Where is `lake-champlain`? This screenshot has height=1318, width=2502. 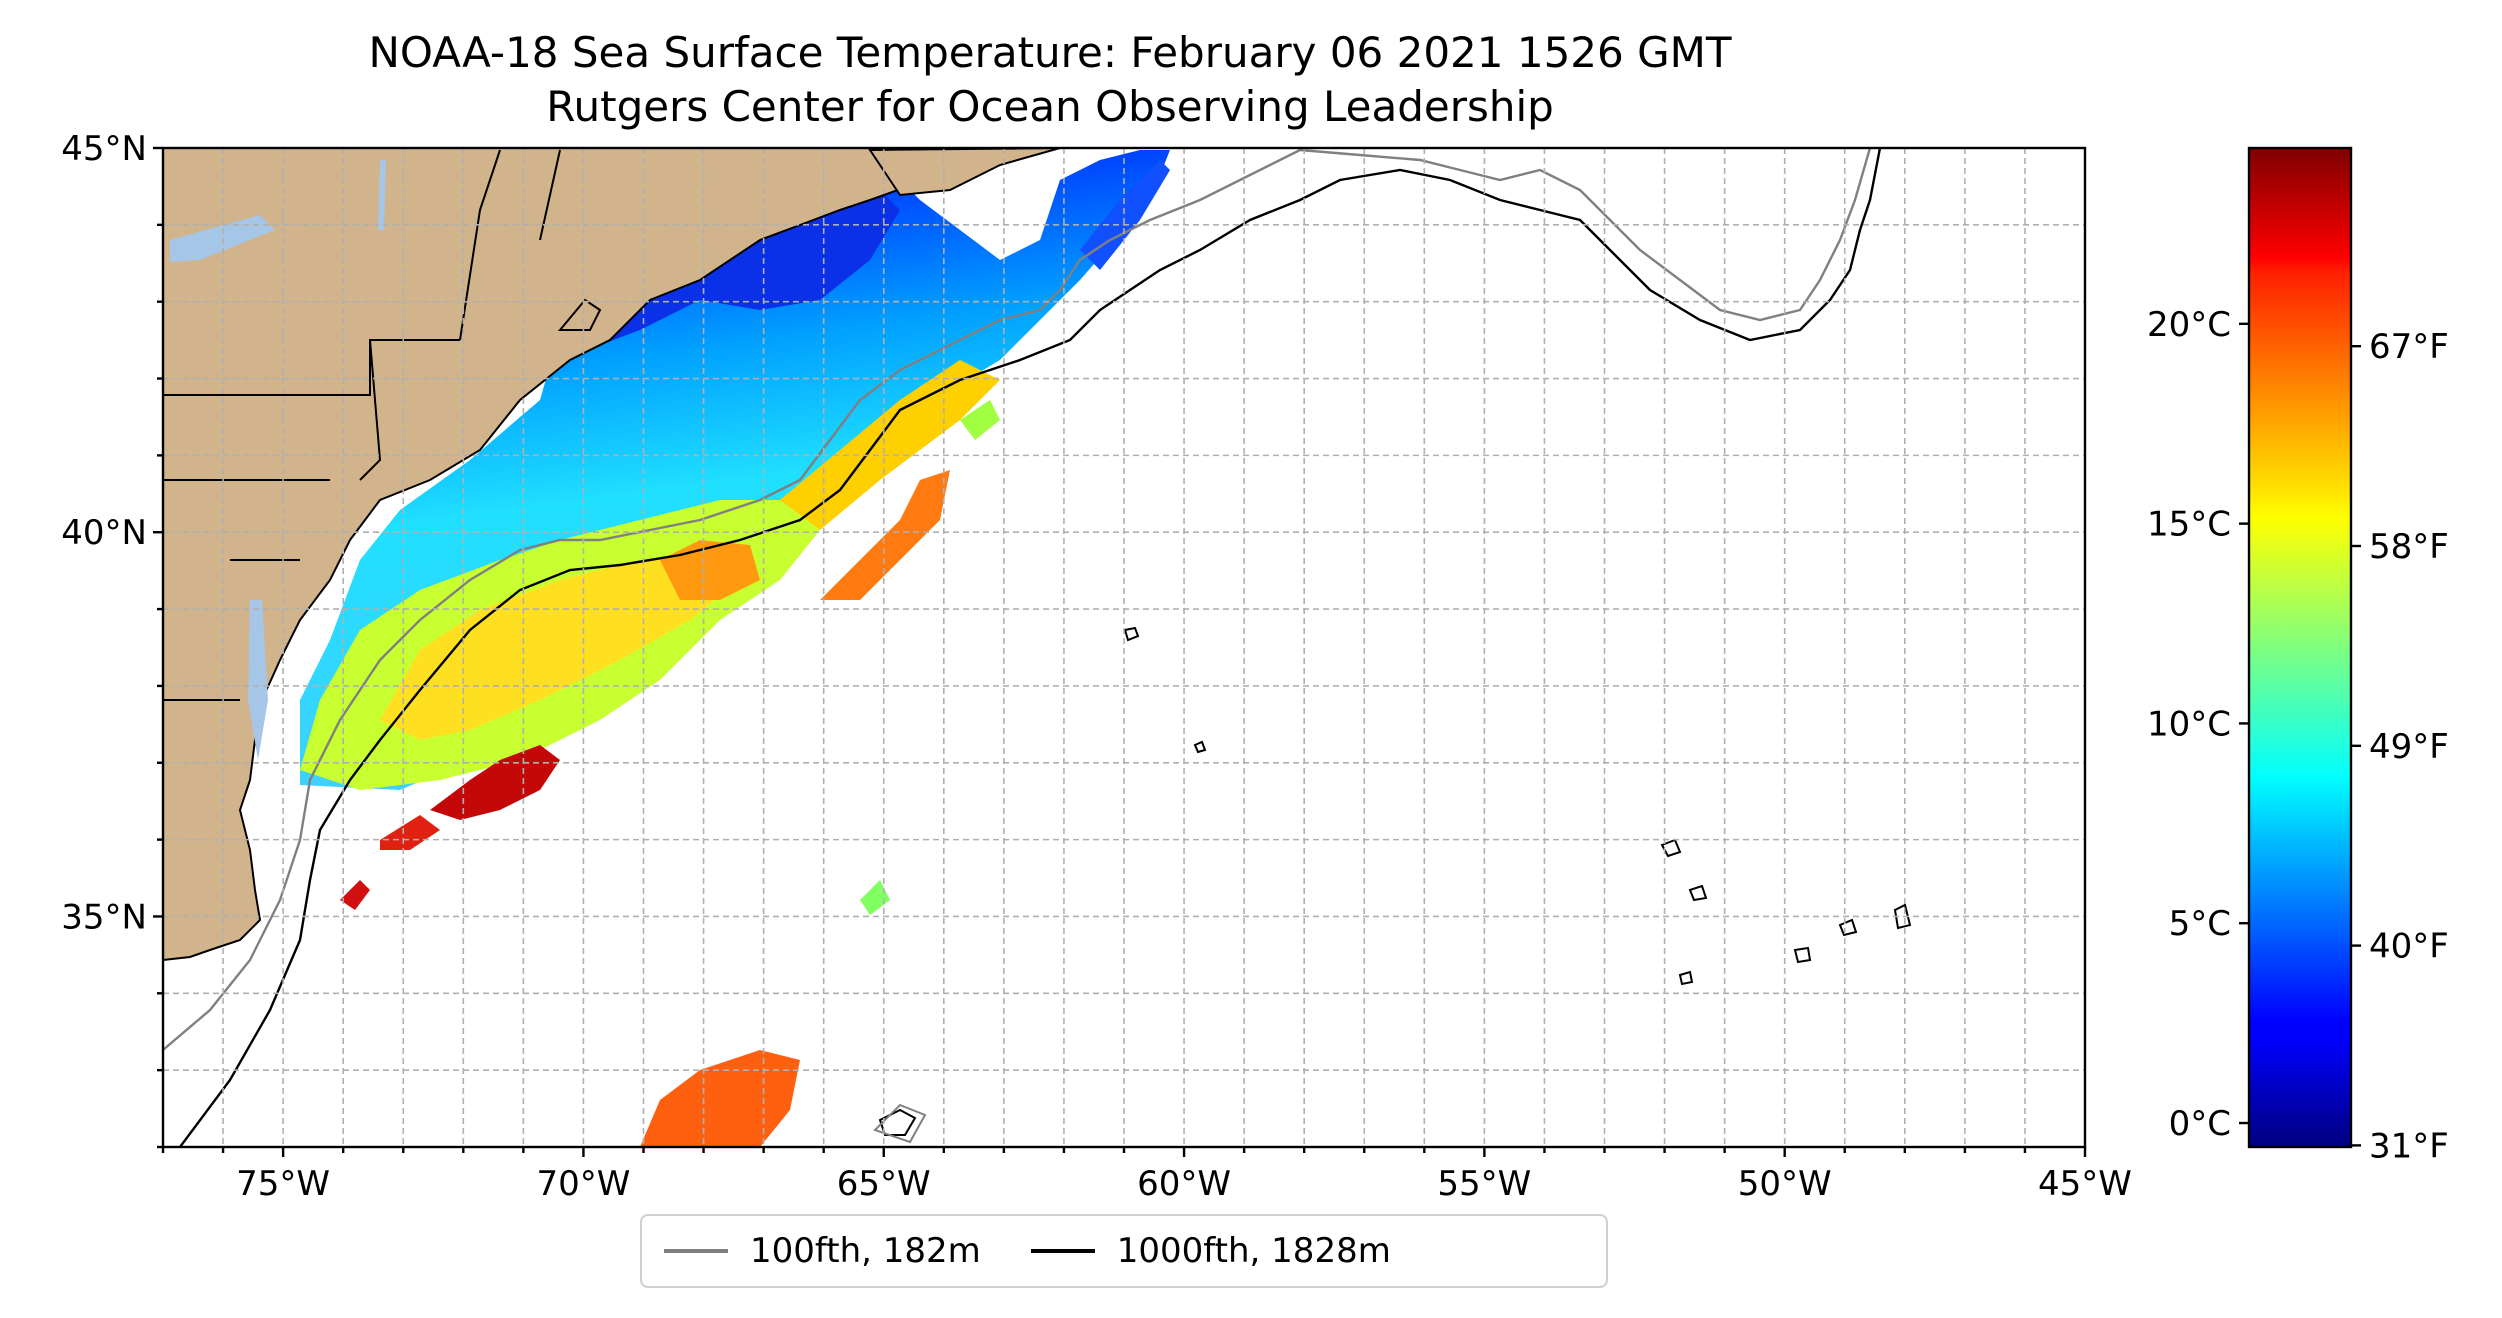 lake-champlain is located at coordinates (382, 195).